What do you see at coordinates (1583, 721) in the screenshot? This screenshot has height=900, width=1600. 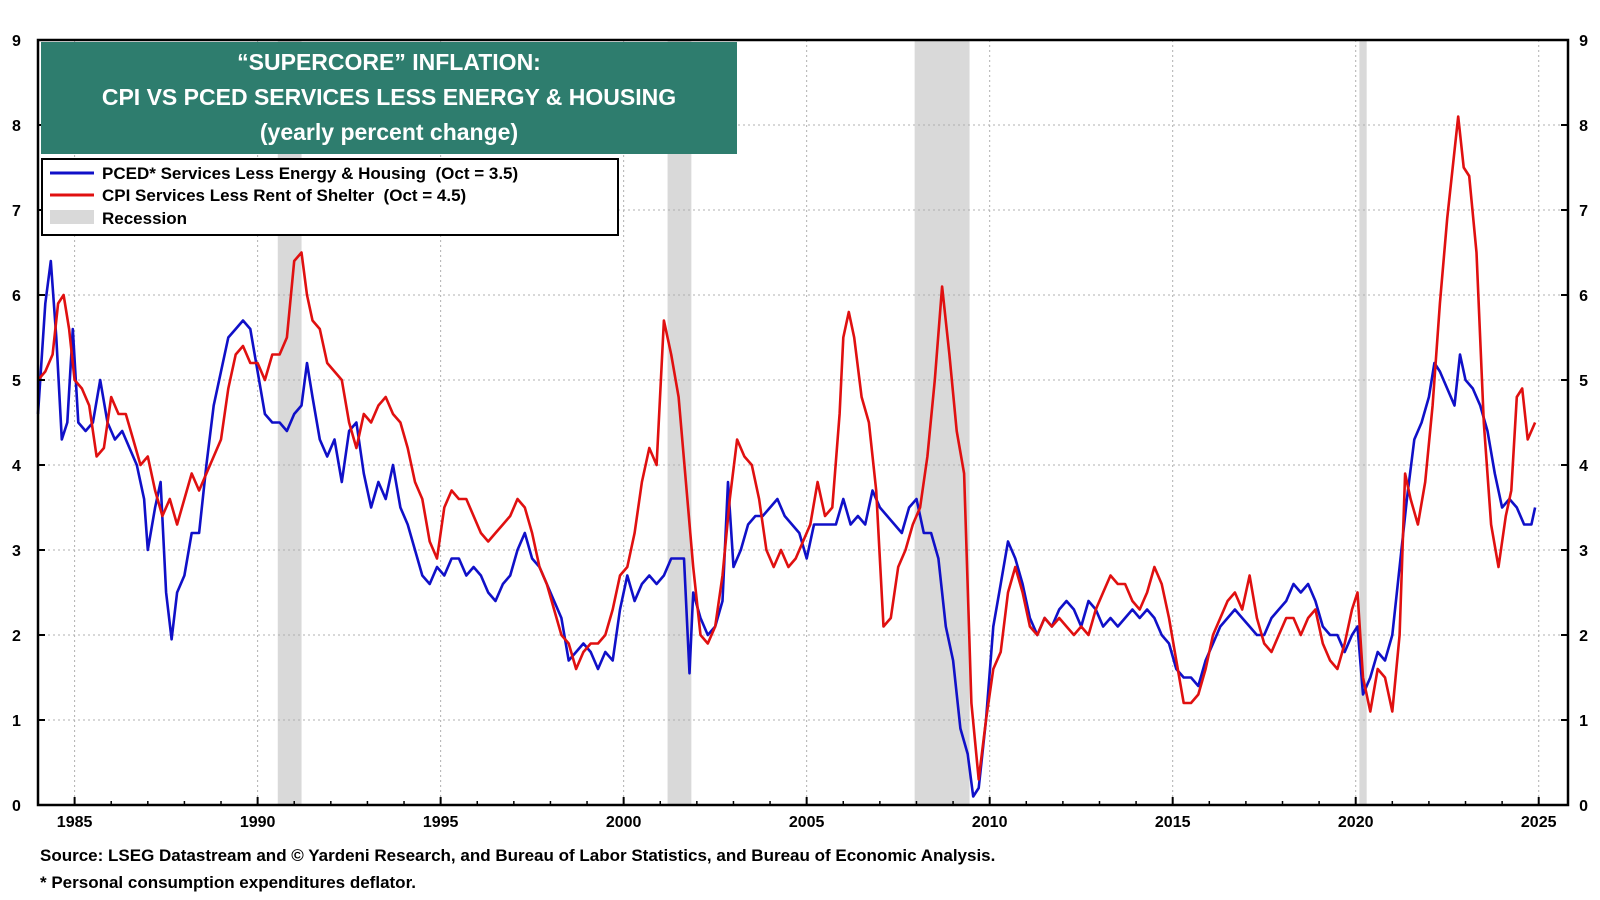 I see `y-tick-label-right-1: 1` at bounding box center [1583, 721].